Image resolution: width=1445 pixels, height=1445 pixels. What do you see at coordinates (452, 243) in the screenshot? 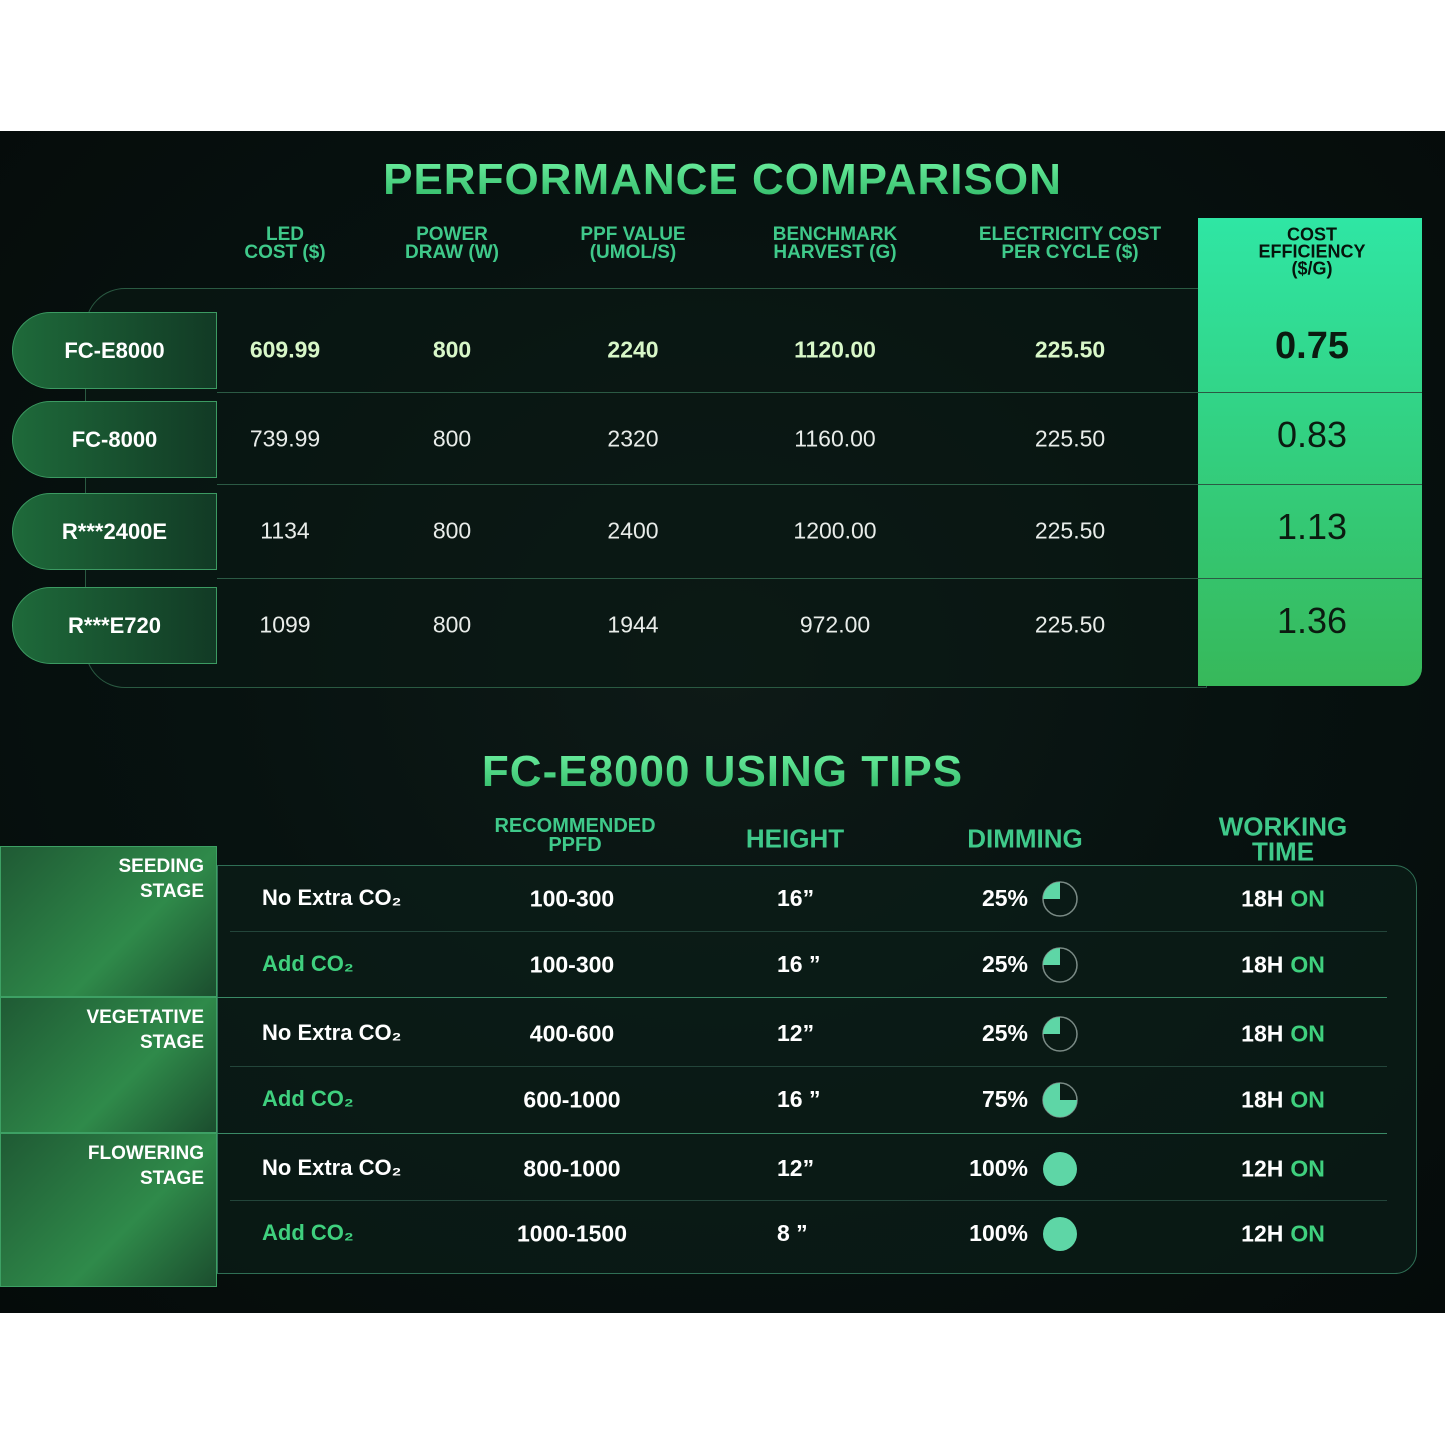
I see `column-header: POWER DRAW (W)` at bounding box center [452, 243].